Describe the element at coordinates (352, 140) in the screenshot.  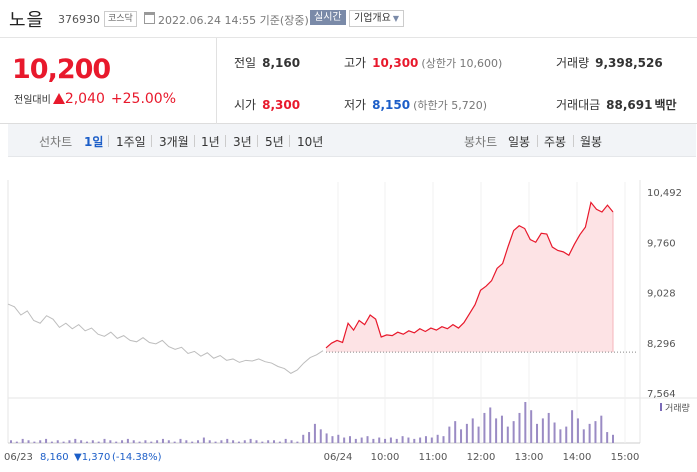
I see `chart-period-tabs: 선차트 1일 1주일 3개월 1년 3년 5년 10년 봉차트 일봉 주봉 월봉` at that location.